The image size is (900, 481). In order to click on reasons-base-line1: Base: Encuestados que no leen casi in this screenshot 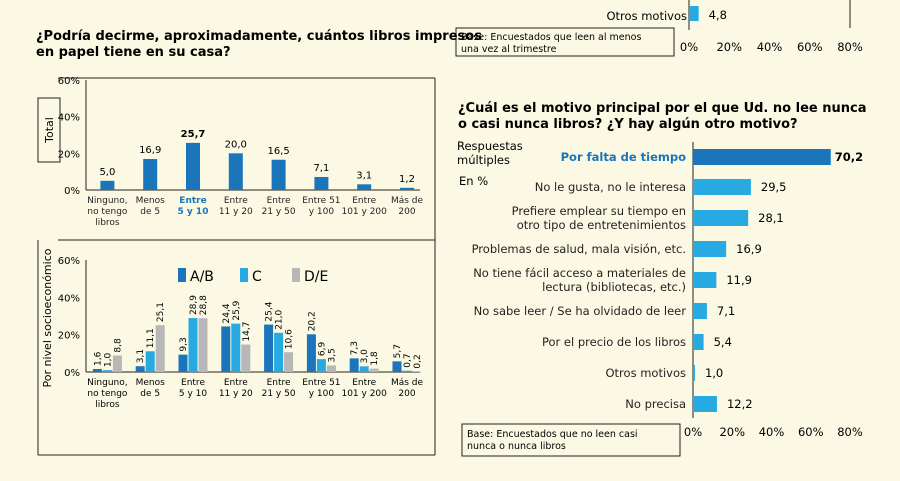, I will do `click(552, 434)`.